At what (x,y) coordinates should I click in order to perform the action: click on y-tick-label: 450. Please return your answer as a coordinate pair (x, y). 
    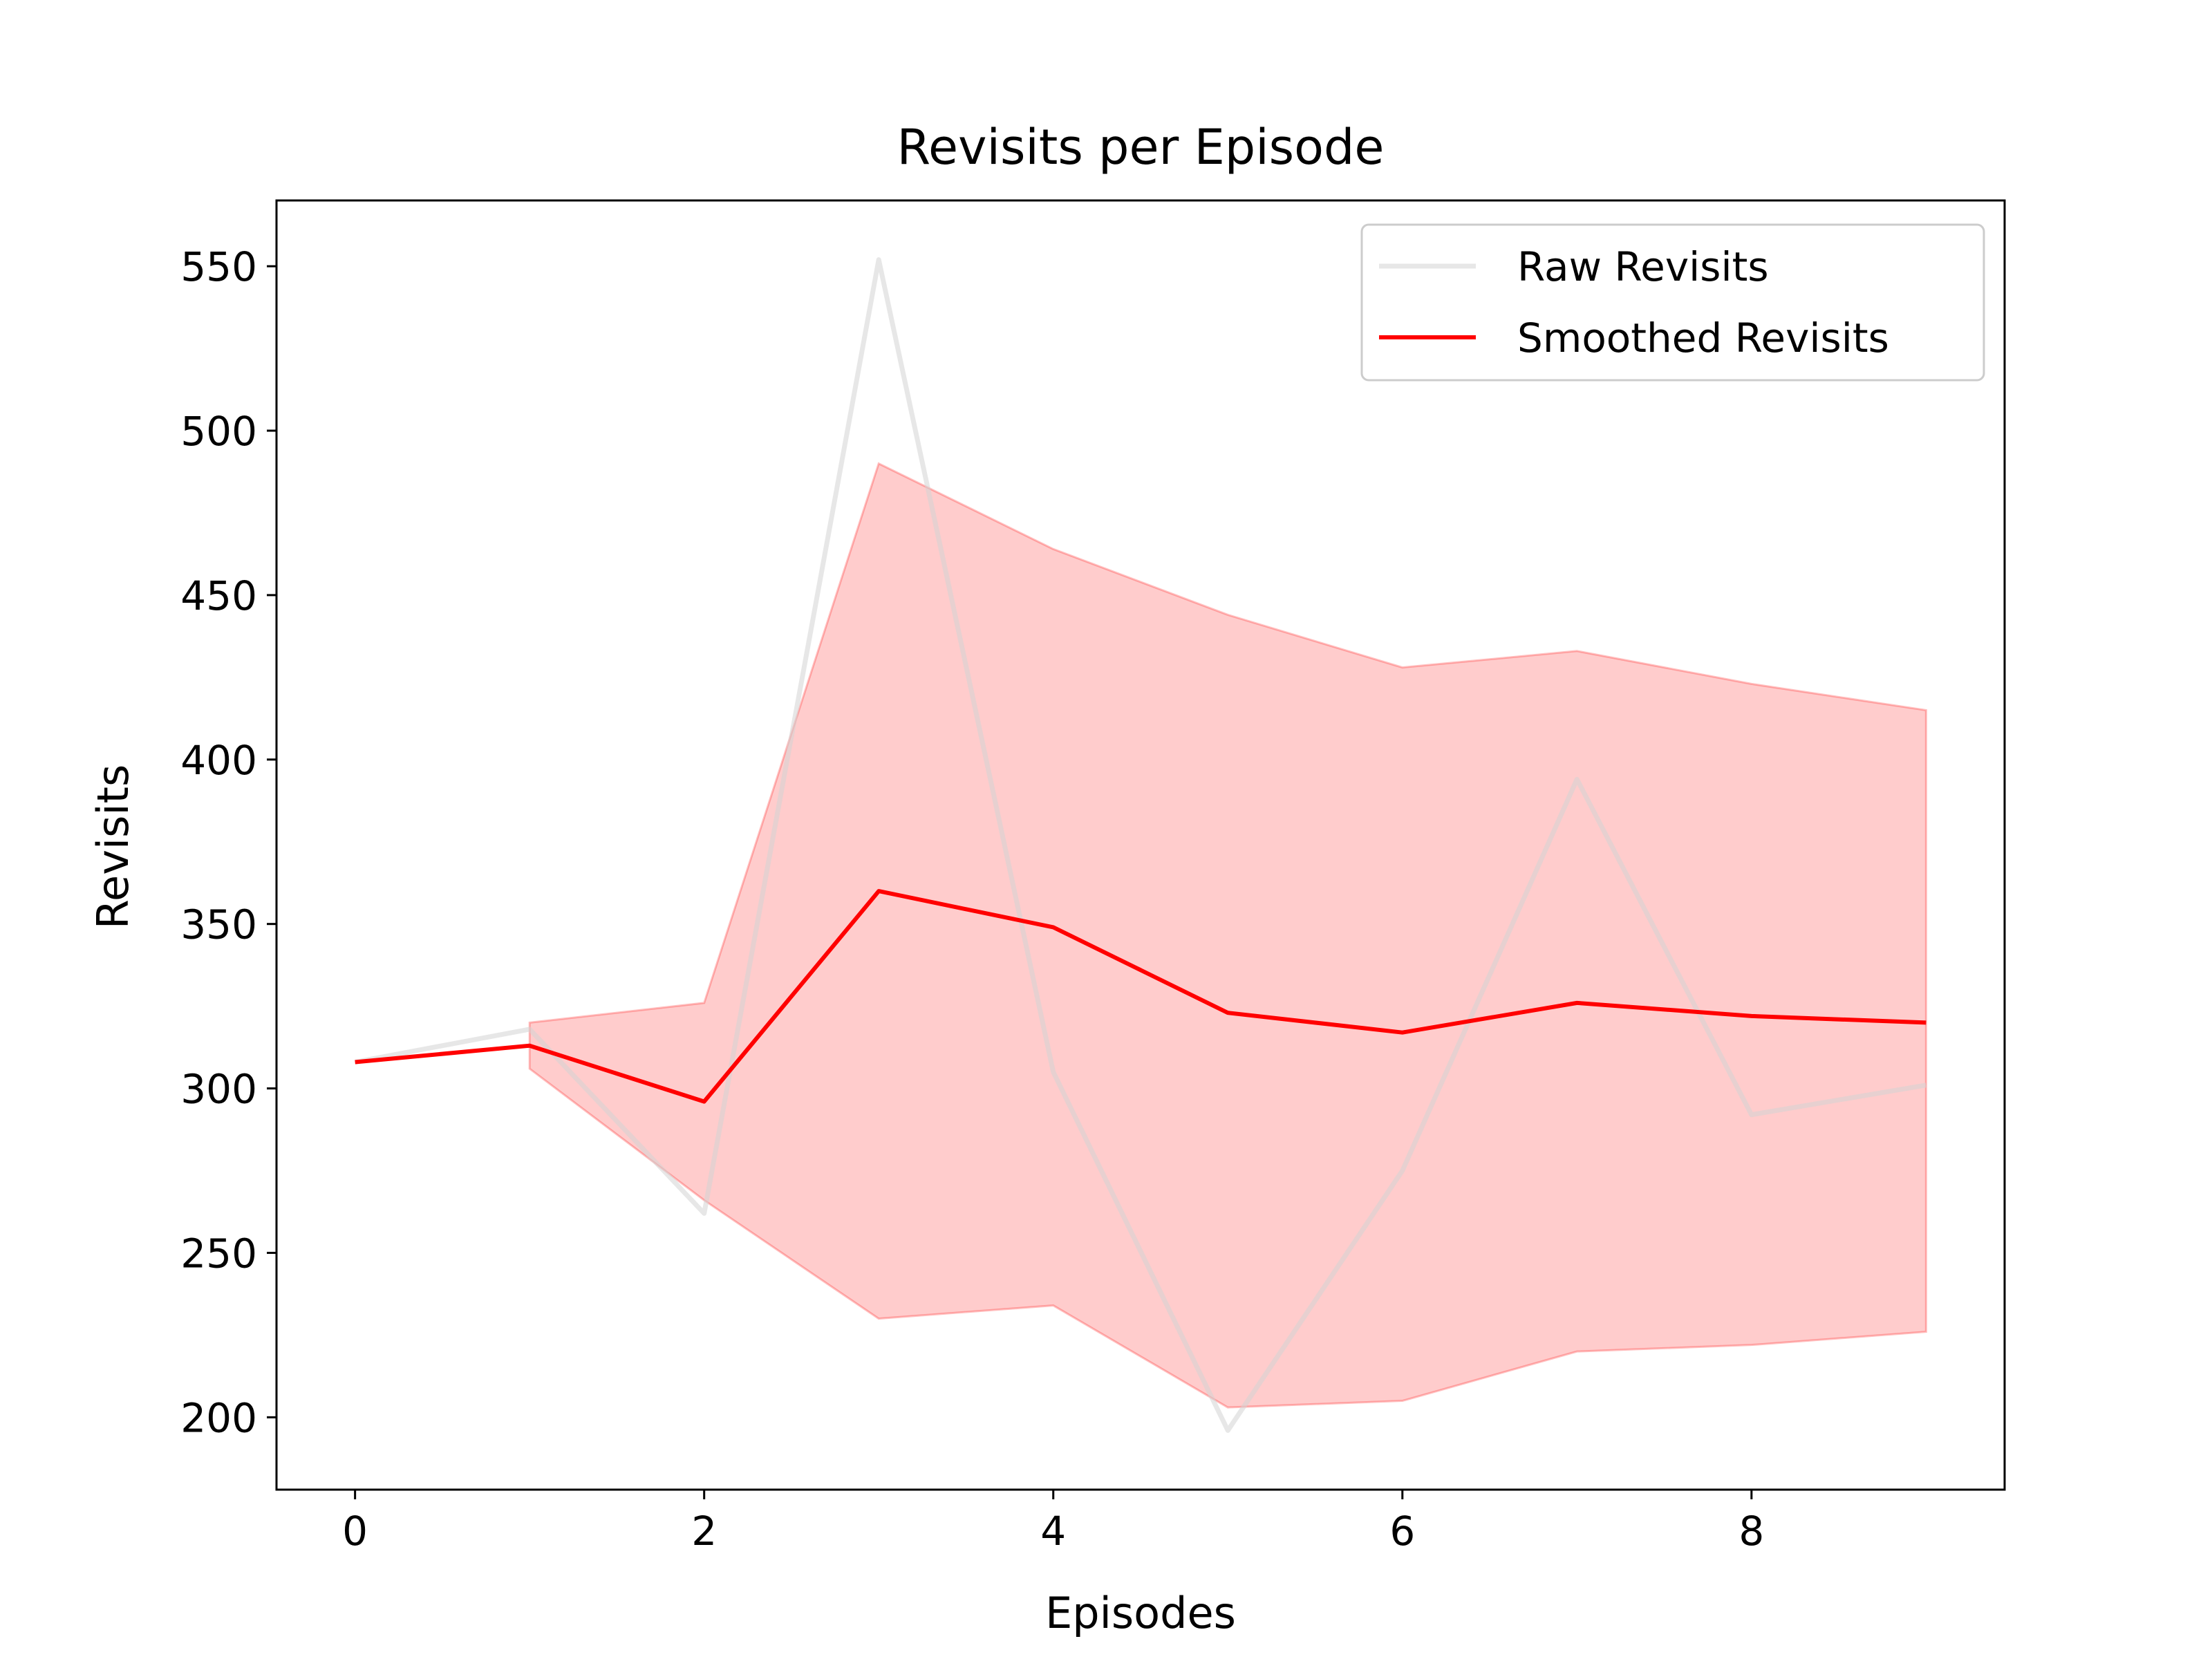
    Looking at the image, I should click on (218, 595).